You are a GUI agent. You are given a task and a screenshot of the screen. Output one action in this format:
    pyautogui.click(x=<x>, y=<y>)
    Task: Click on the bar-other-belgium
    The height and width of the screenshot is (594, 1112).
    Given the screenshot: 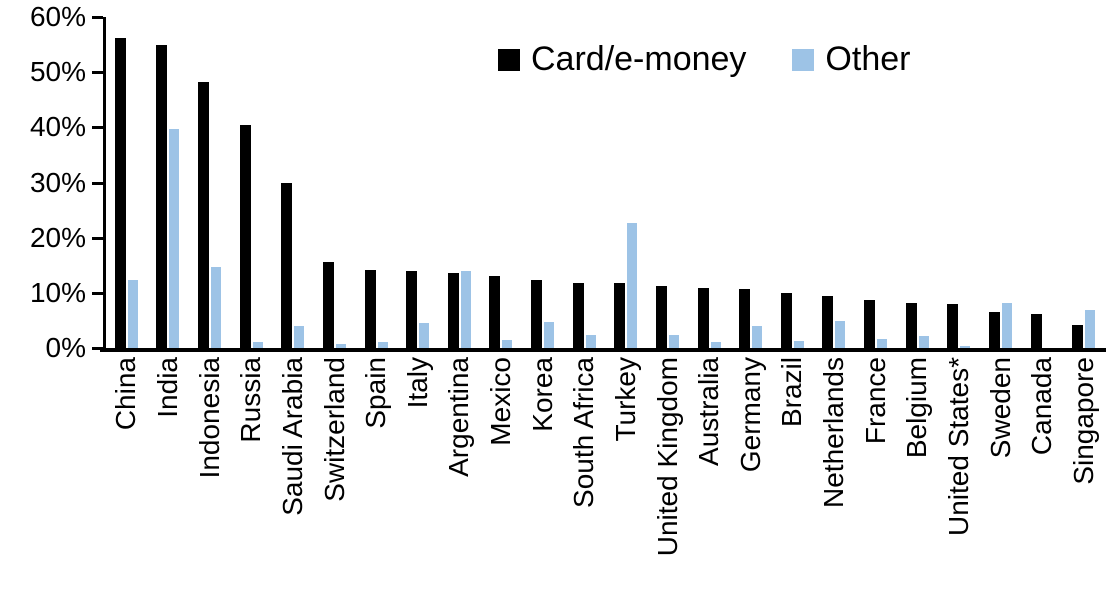 What is the action you would take?
    pyautogui.click(x=923, y=342)
    